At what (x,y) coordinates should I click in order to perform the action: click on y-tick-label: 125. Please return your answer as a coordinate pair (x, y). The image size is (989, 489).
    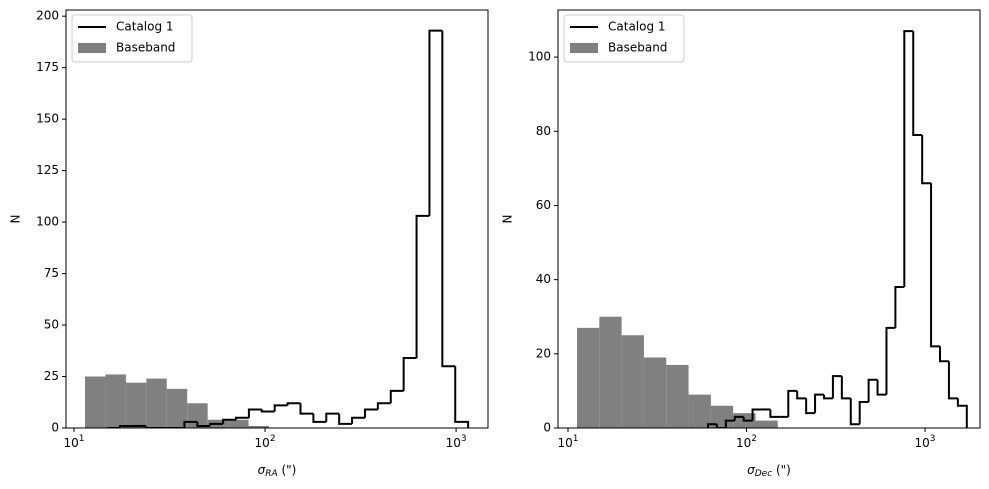
    Looking at the image, I should click on (47, 170).